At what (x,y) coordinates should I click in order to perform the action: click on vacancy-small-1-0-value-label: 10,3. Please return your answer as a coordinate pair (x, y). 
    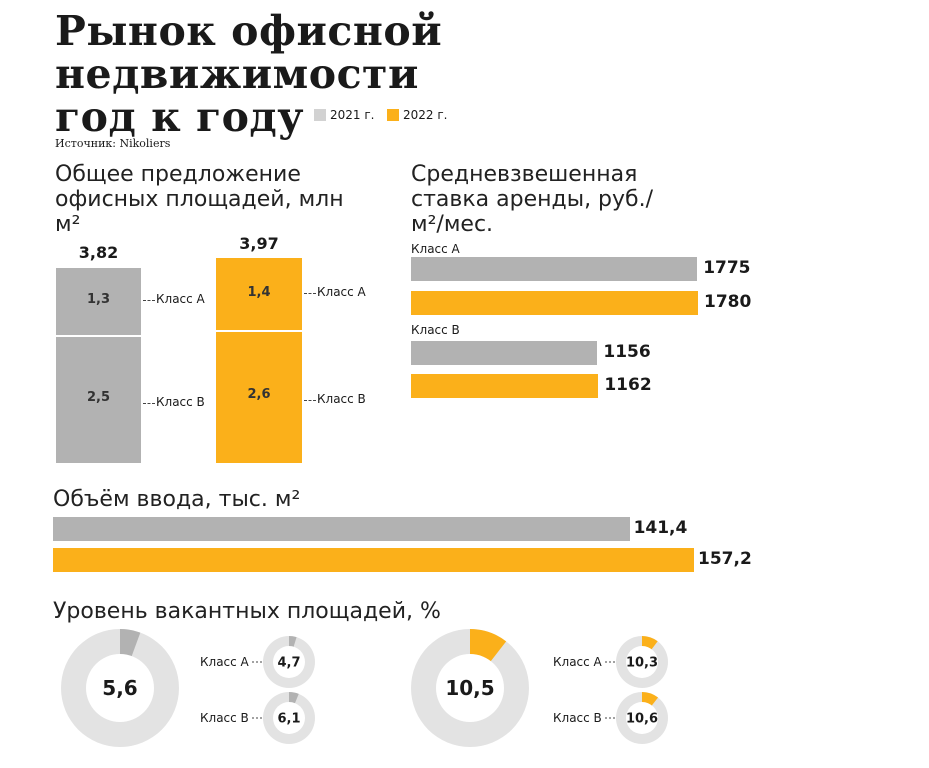
    Looking at the image, I should click on (642, 663).